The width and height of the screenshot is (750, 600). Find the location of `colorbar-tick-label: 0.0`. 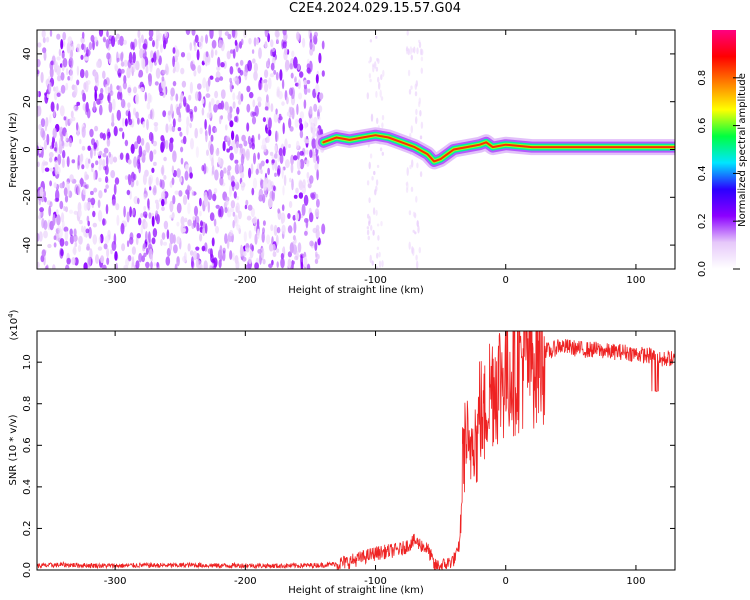

colorbar-tick-label: 0.0 is located at coordinates (702, 269).